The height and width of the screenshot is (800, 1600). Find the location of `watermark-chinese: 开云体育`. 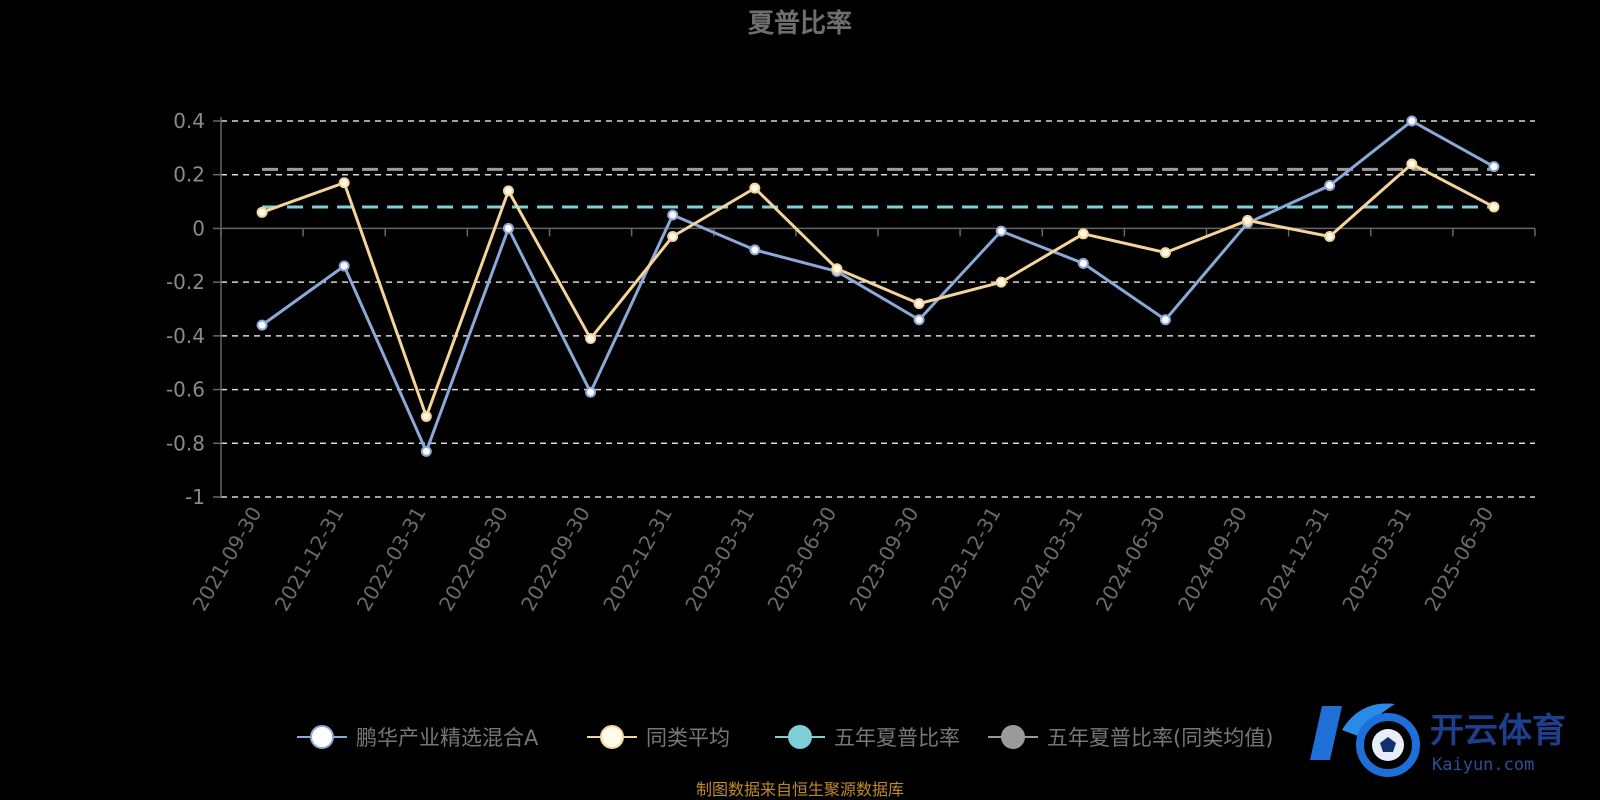

watermark-chinese: 开云体育 is located at coordinates (1498, 731).